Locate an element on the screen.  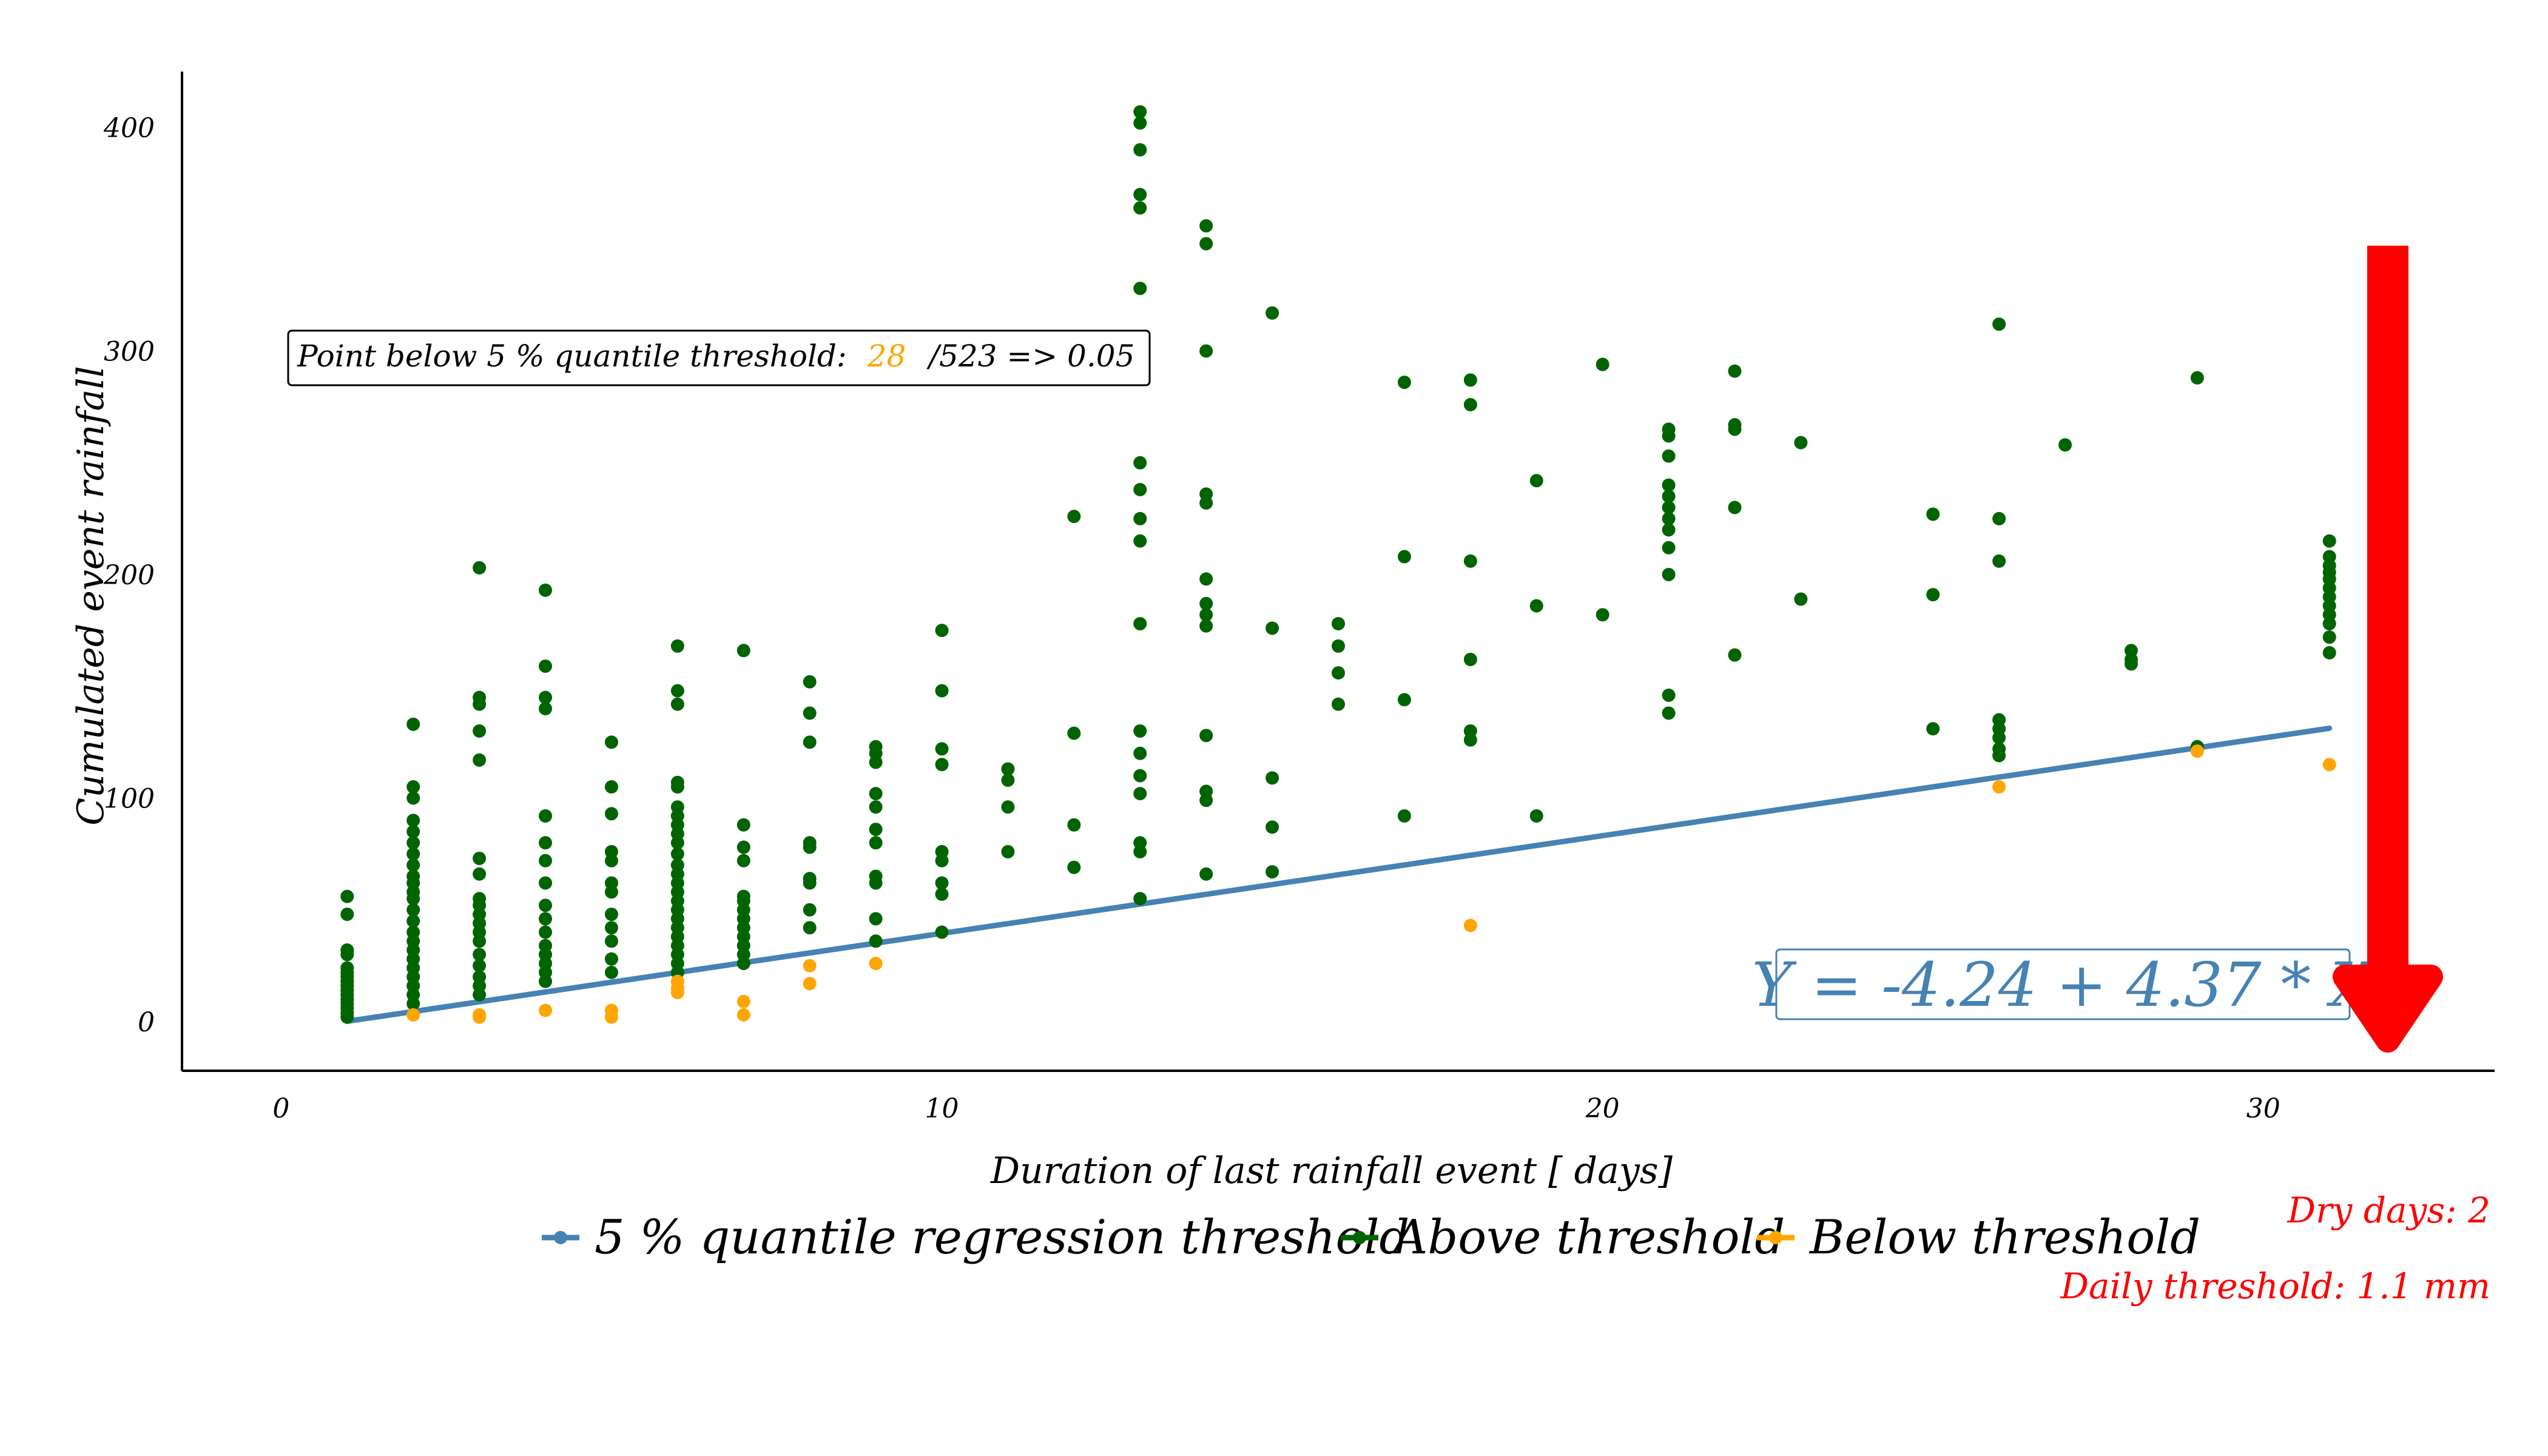
dry-days-note: Dry days: 2 is located at coordinates (2388, 1210).